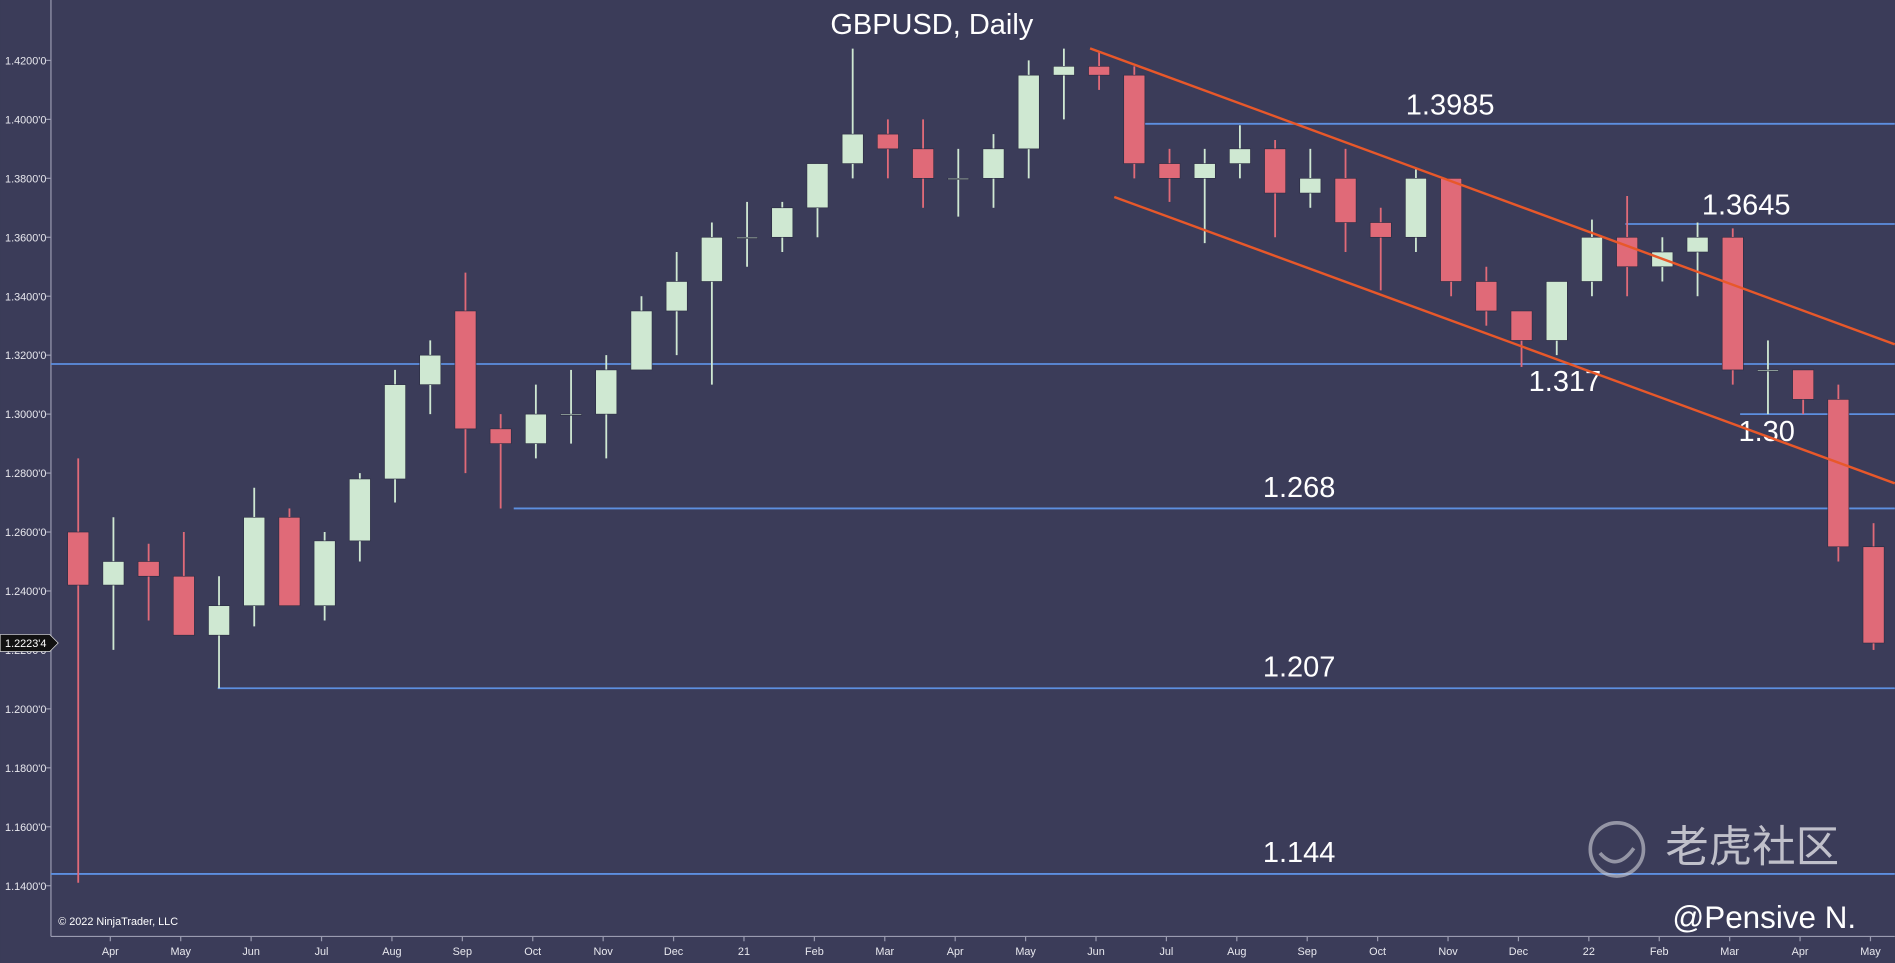  I want to click on last-price-marker, so click(29, 643).